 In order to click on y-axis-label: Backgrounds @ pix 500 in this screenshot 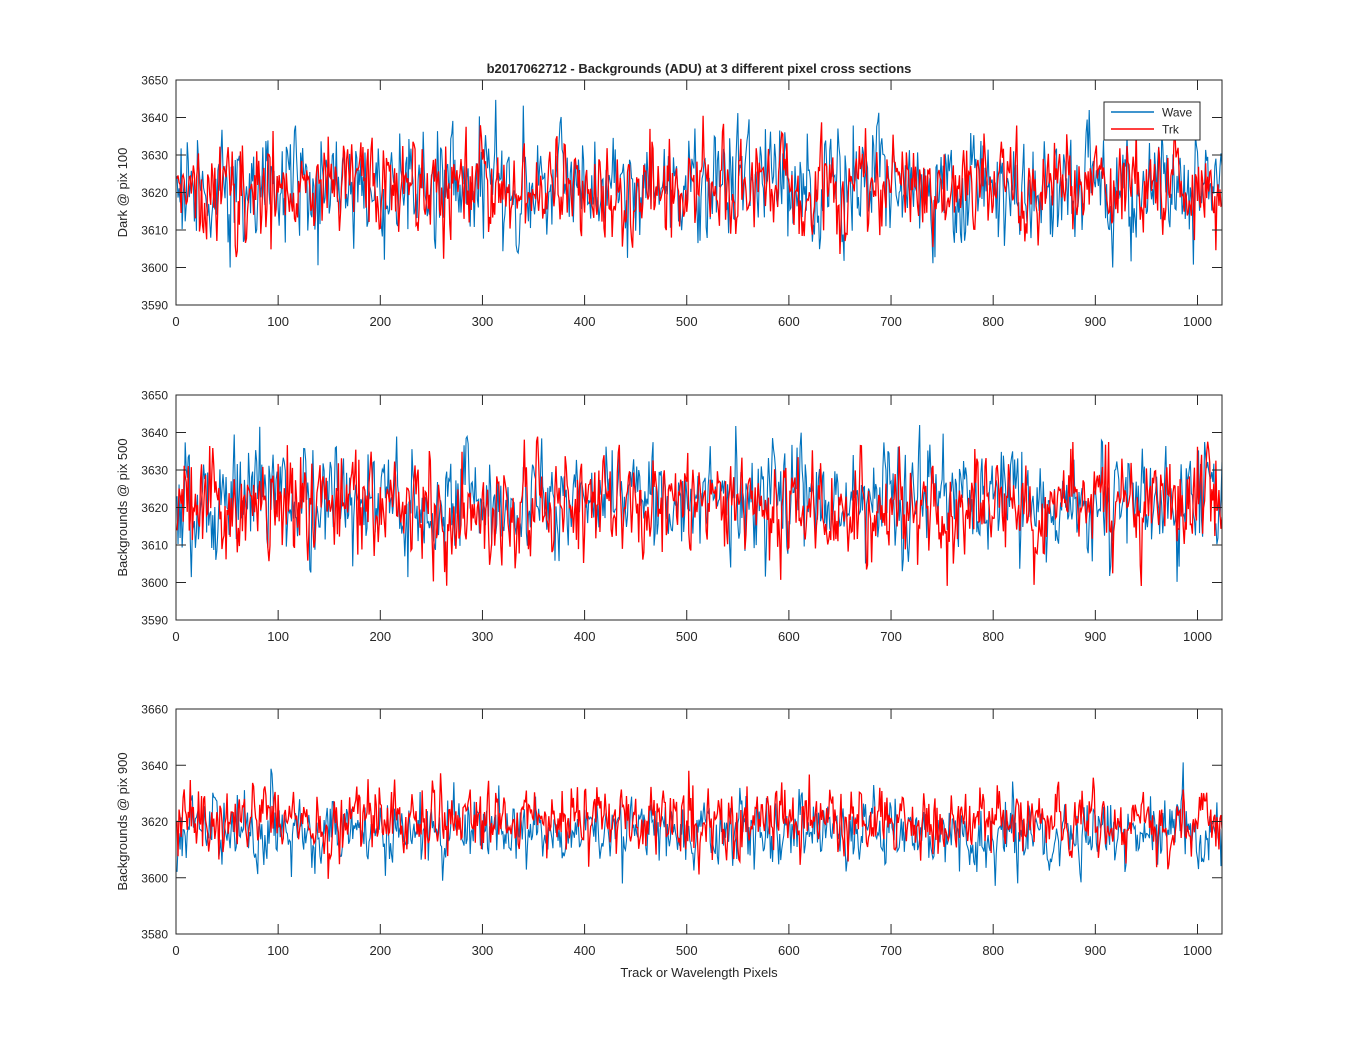, I will do `click(122, 507)`.